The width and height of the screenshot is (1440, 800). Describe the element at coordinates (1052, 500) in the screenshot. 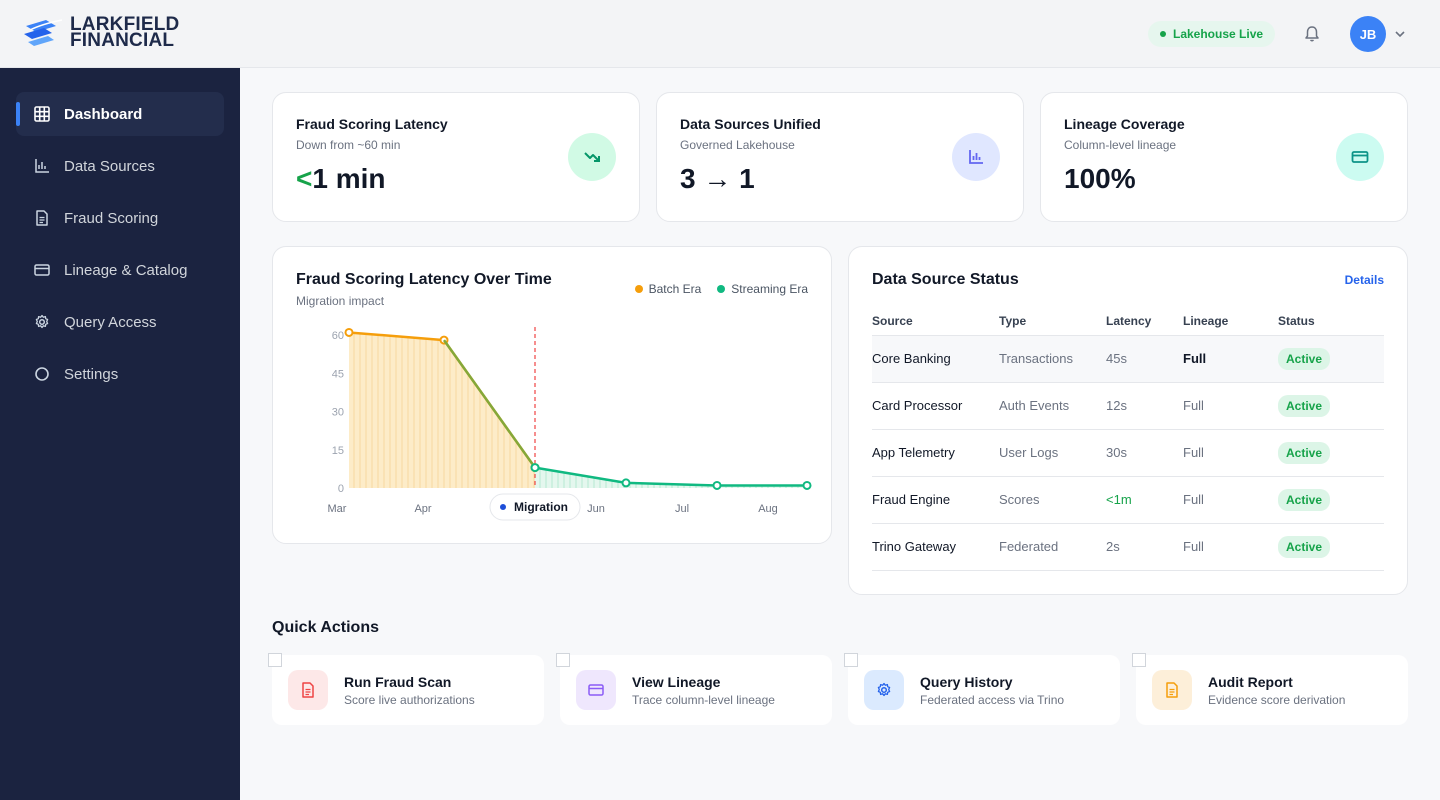

I see `cell-type: Scores` at that location.